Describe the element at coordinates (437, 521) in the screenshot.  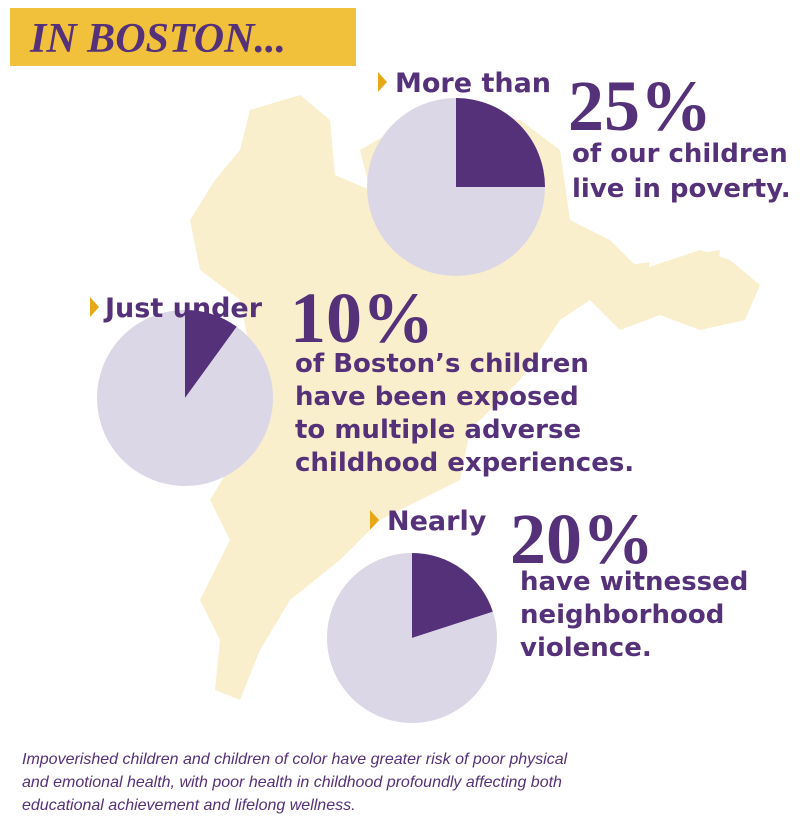
I see `lead-text: Nearly` at that location.